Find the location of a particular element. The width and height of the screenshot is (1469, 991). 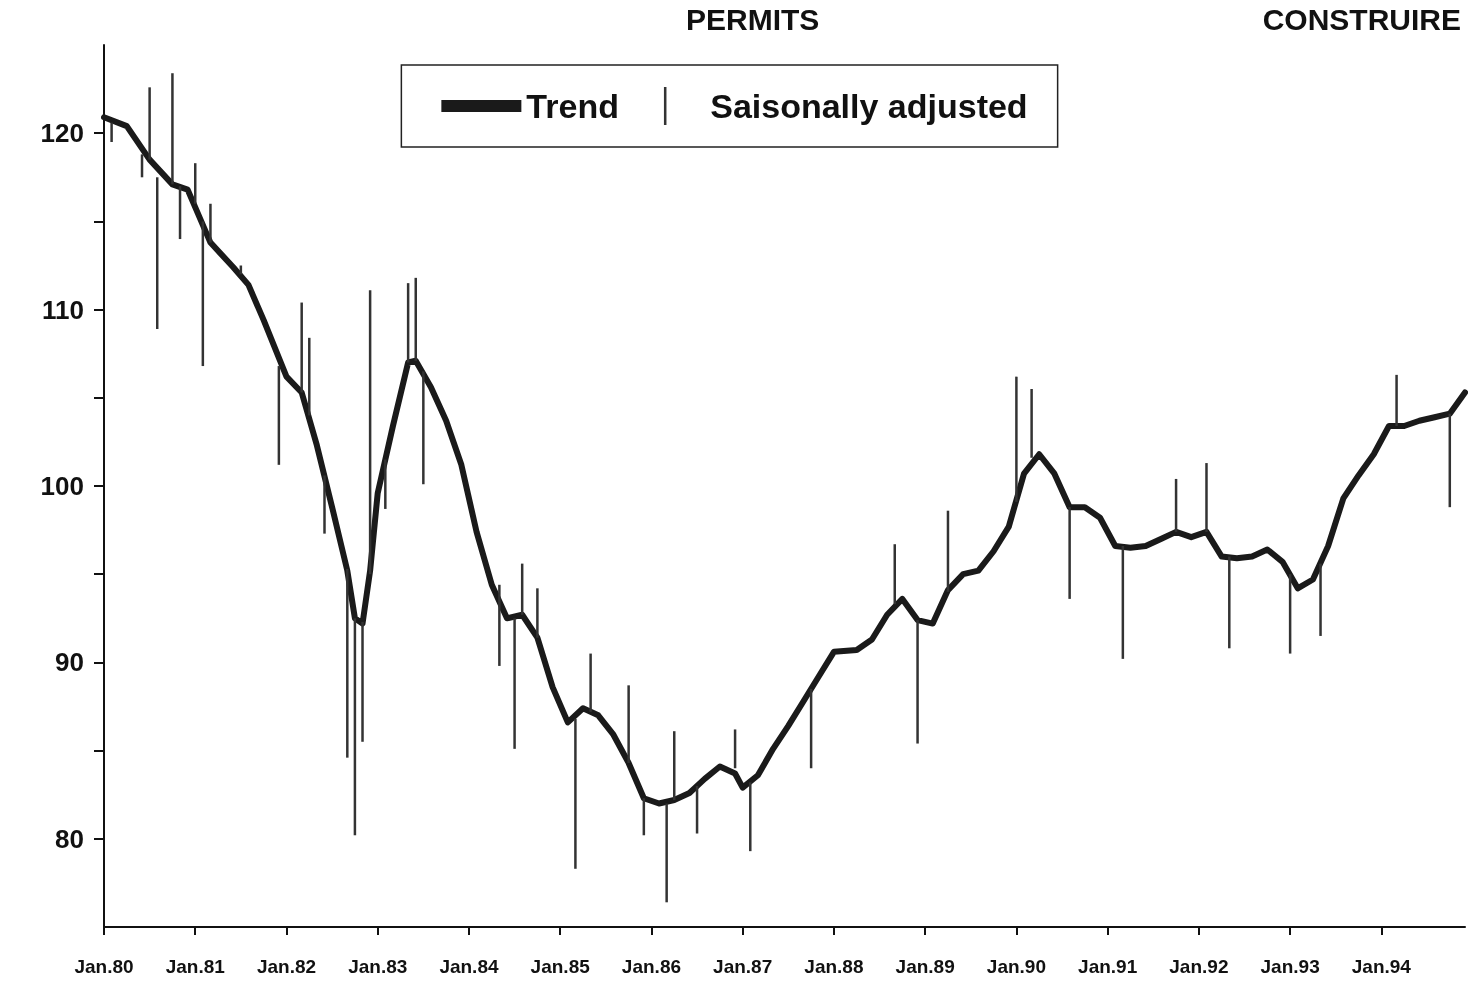

y-tick-label: 100 is located at coordinates (62, 486).